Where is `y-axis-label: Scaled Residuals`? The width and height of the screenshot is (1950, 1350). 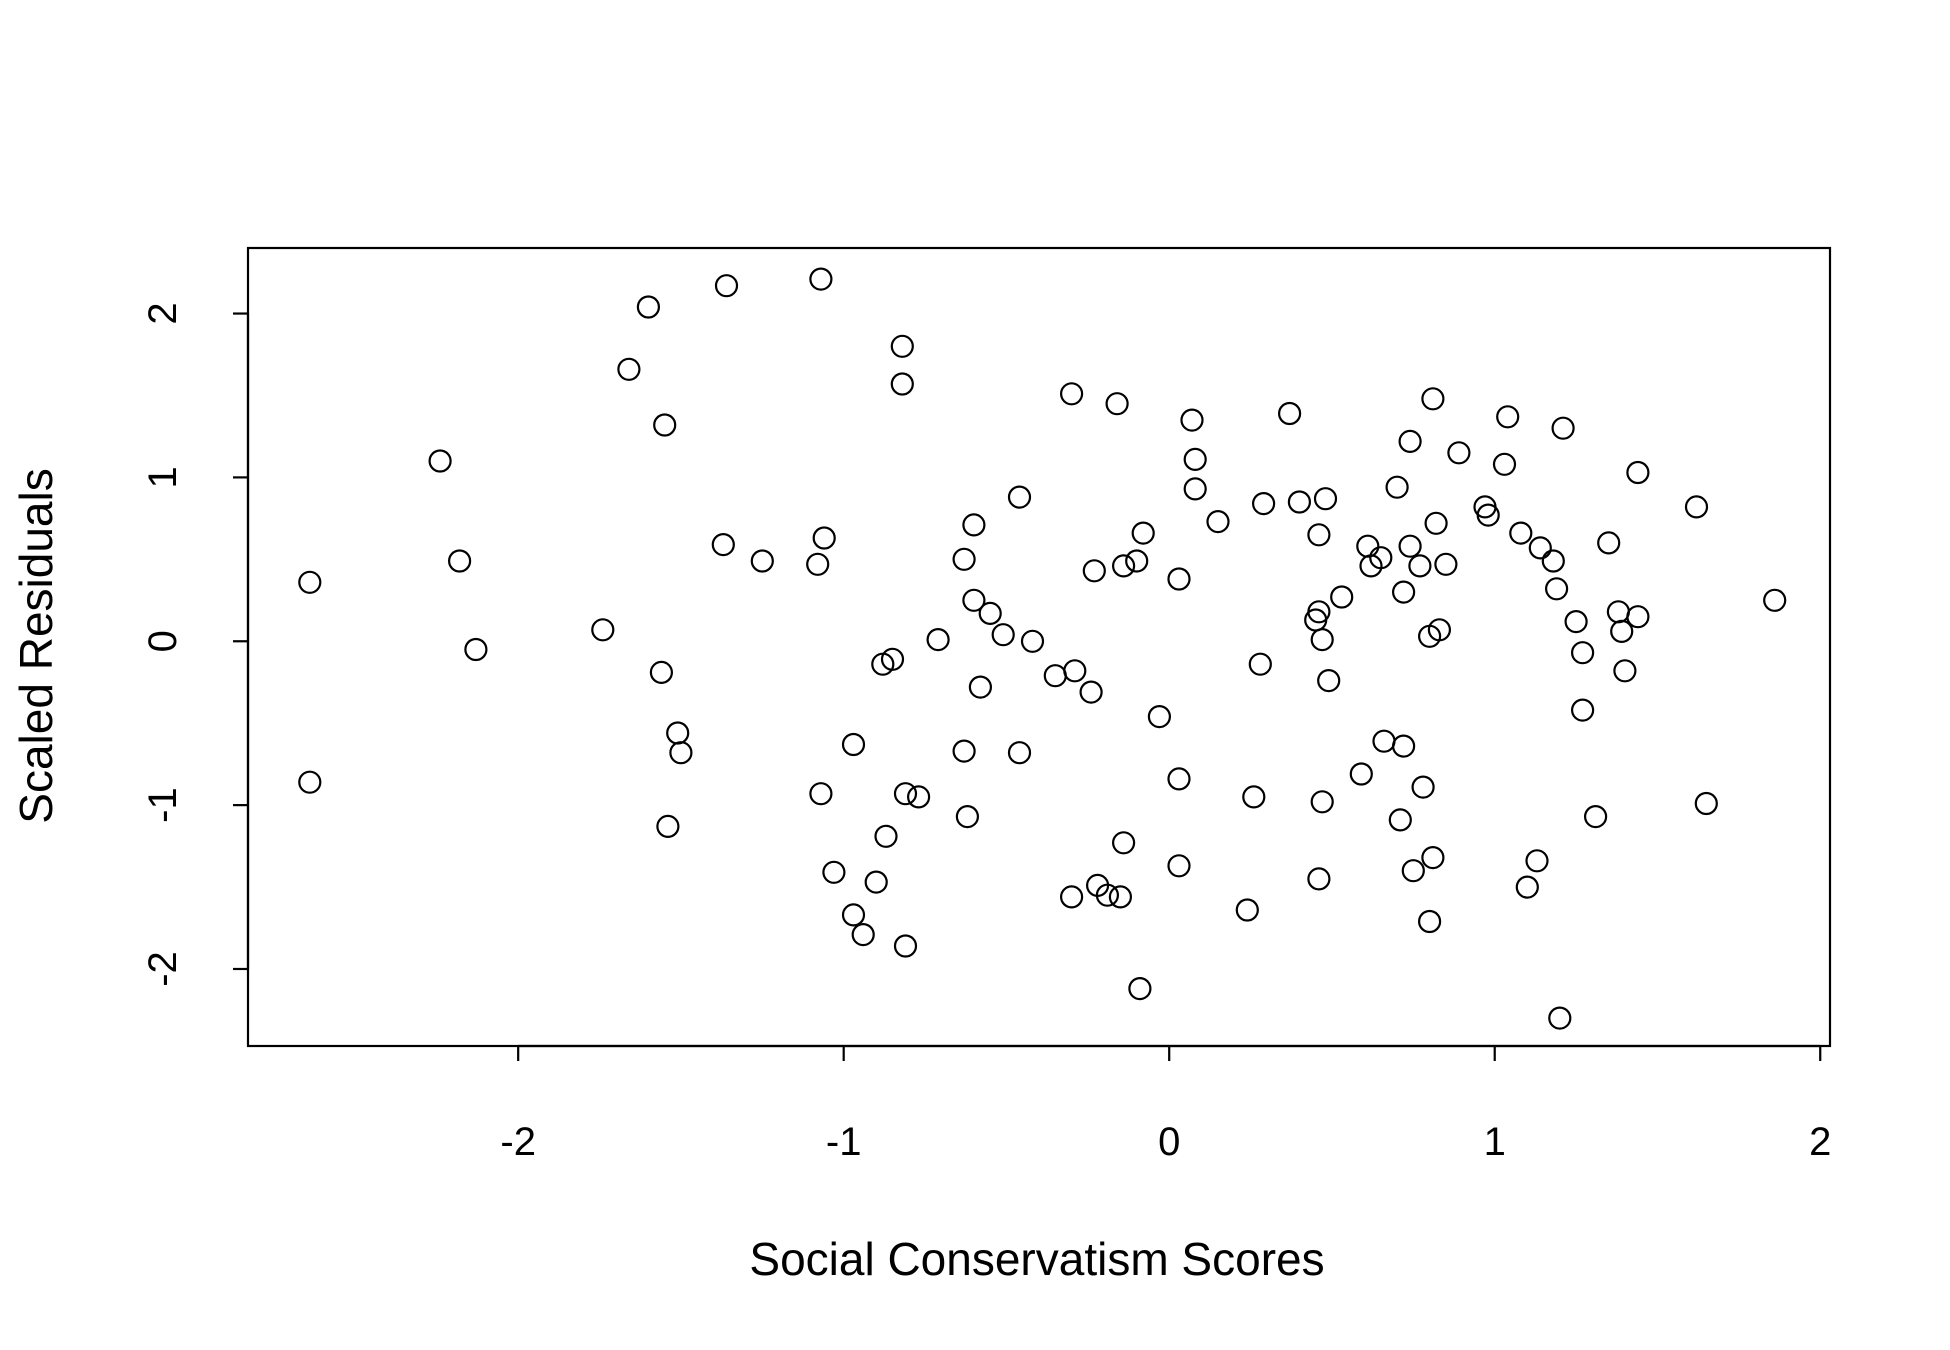 y-axis-label: Scaled Residuals is located at coordinates (36, 645).